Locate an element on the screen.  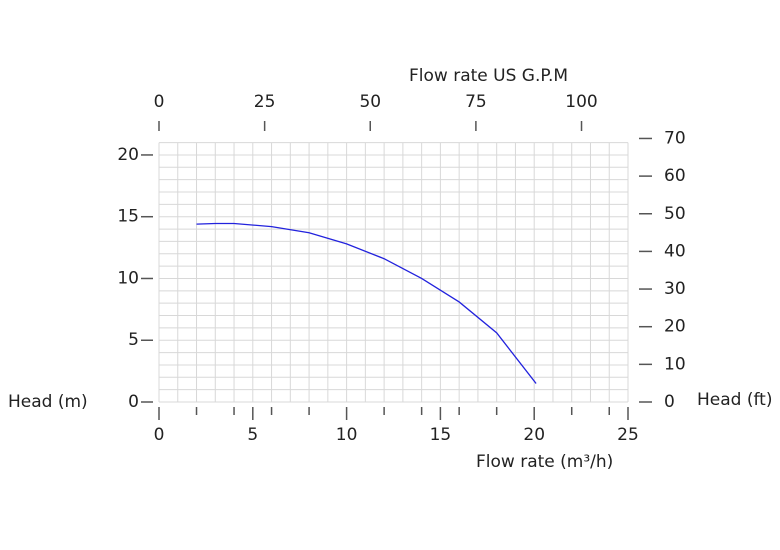
y-tick-label: 5 is located at coordinates (133, 340).